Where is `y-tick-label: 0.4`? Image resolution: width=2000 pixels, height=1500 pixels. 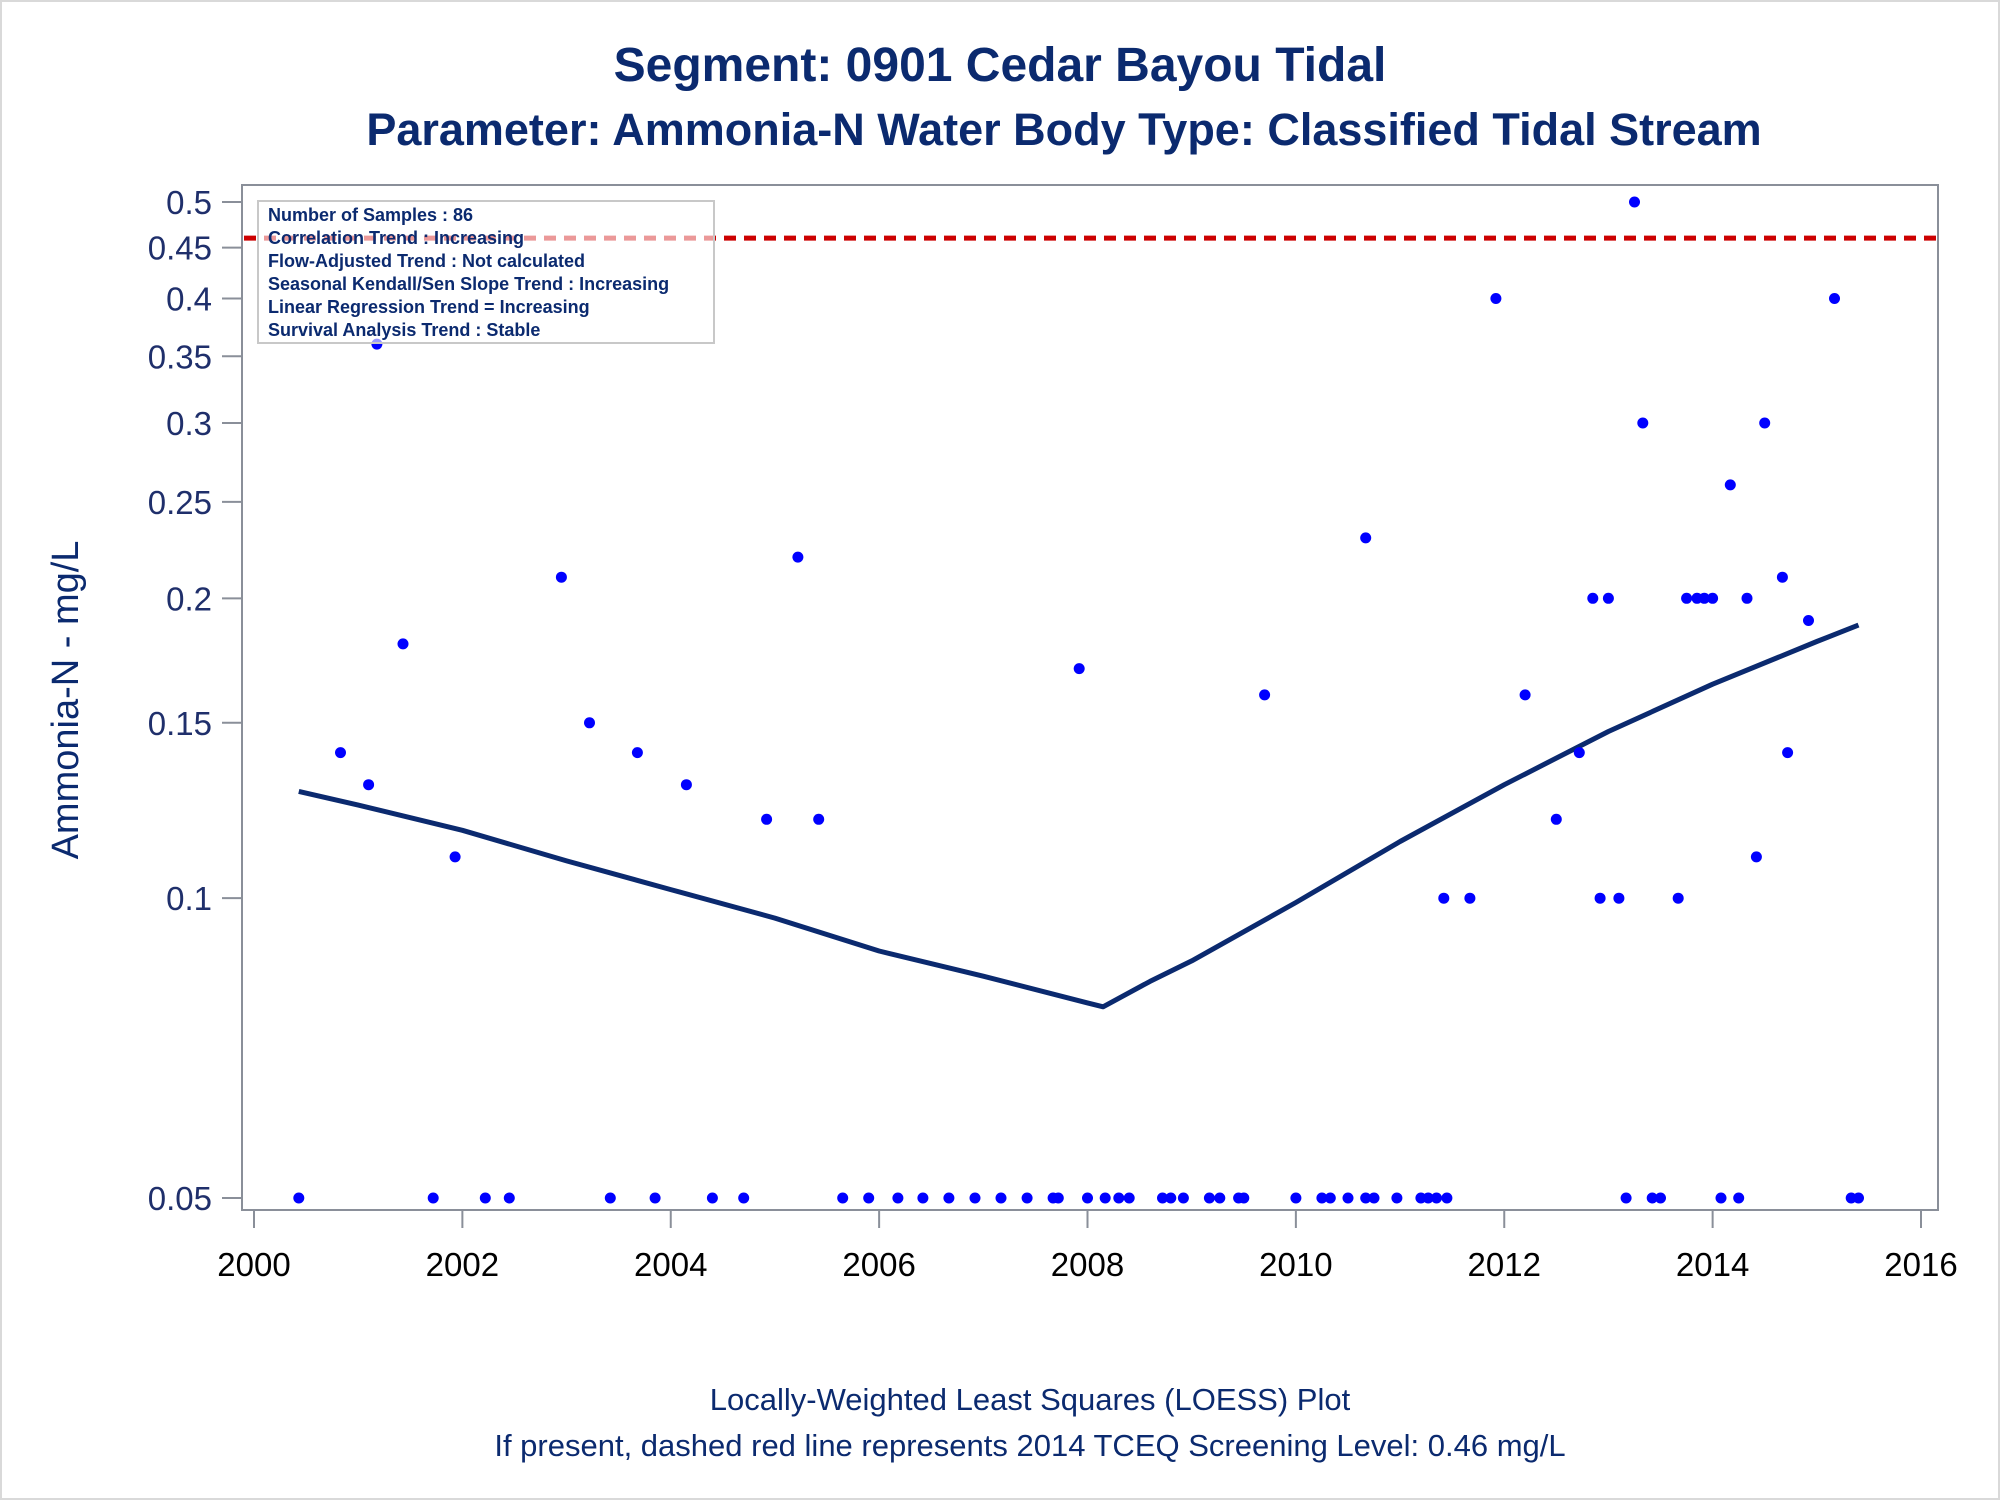
y-tick-label: 0.4 is located at coordinates (189, 299).